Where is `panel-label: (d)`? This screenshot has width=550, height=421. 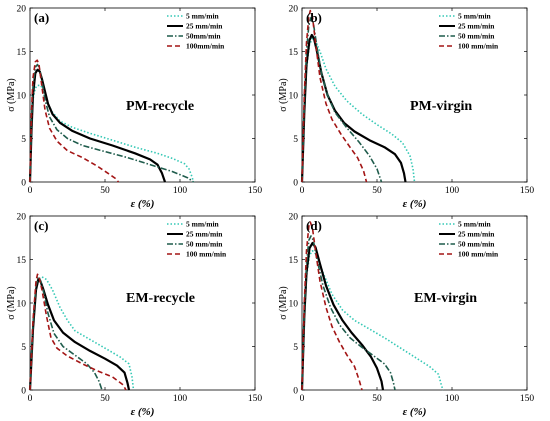
panel-label: (d) is located at coordinates (314, 225).